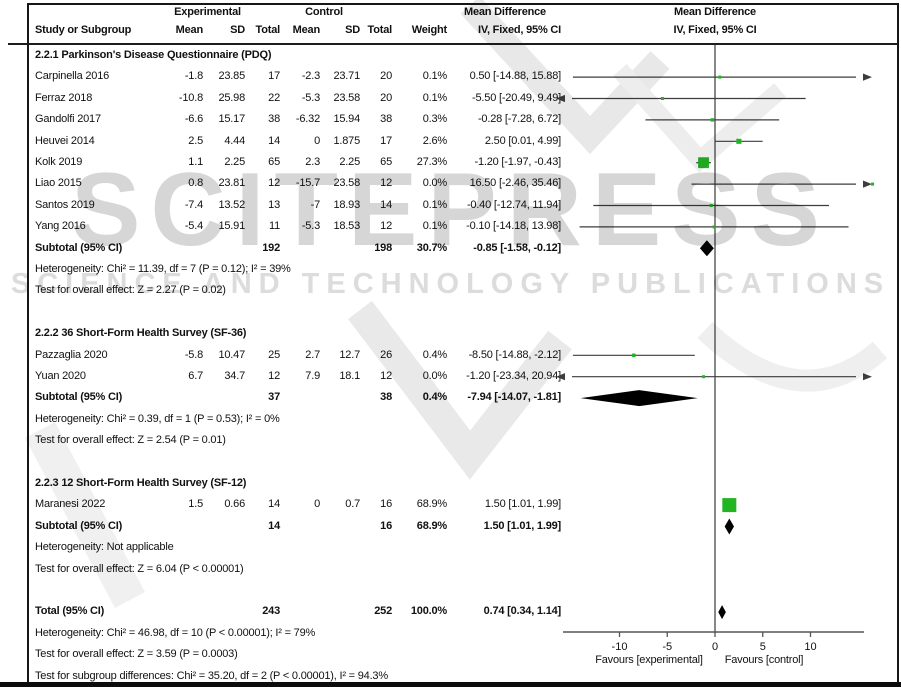 This screenshot has width=901, height=687. What do you see at coordinates (522, 525) in the screenshot?
I see `ci-value: 1.50 [1.01, 1.99]` at bounding box center [522, 525].